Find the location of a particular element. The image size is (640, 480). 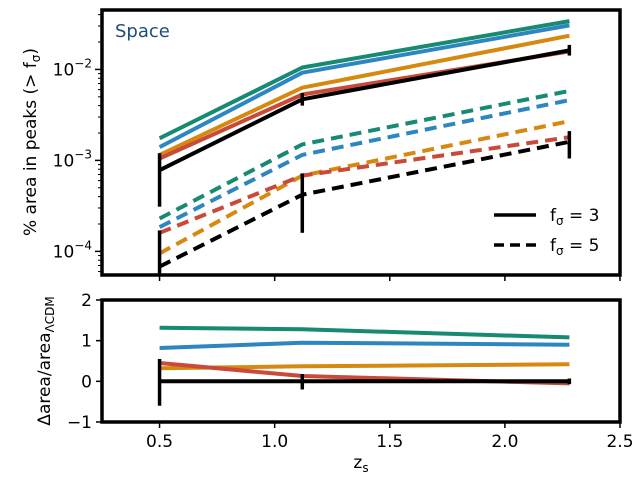

space-annotation: Space is located at coordinates (142, 31).